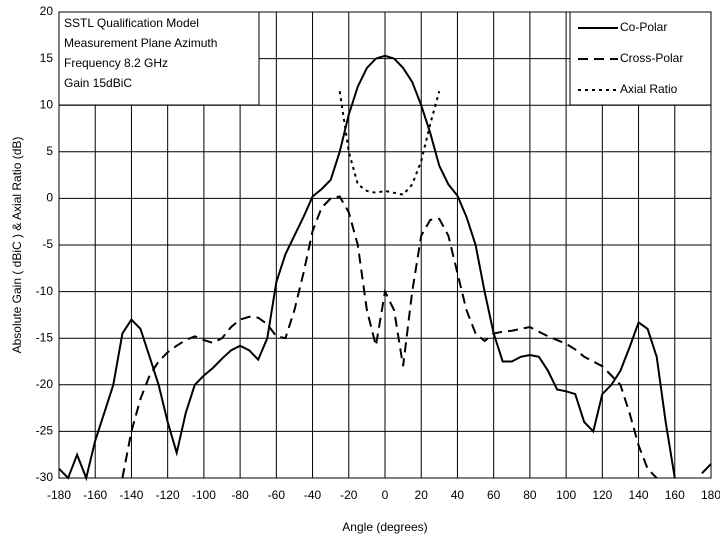  I want to click on x-tick-label: -140, so click(131, 495).